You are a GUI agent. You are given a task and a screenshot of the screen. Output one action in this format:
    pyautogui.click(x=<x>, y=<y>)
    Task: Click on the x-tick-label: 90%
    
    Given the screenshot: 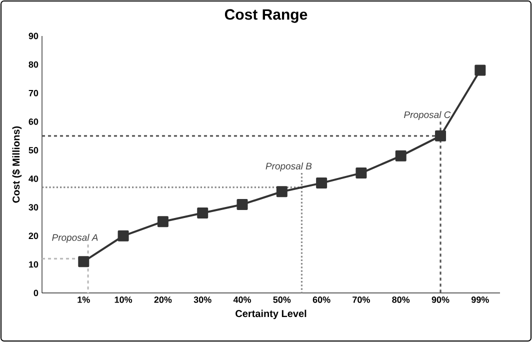 What is the action you would take?
    pyautogui.click(x=441, y=299)
    